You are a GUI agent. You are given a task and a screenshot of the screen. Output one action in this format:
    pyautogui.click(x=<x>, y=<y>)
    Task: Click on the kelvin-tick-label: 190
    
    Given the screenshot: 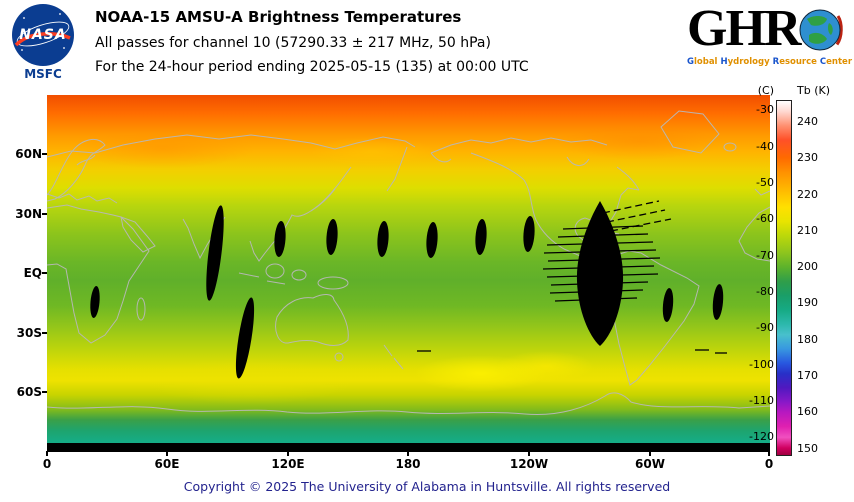 What is the action you would take?
    pyautogui.click(x=807, y=302)
    